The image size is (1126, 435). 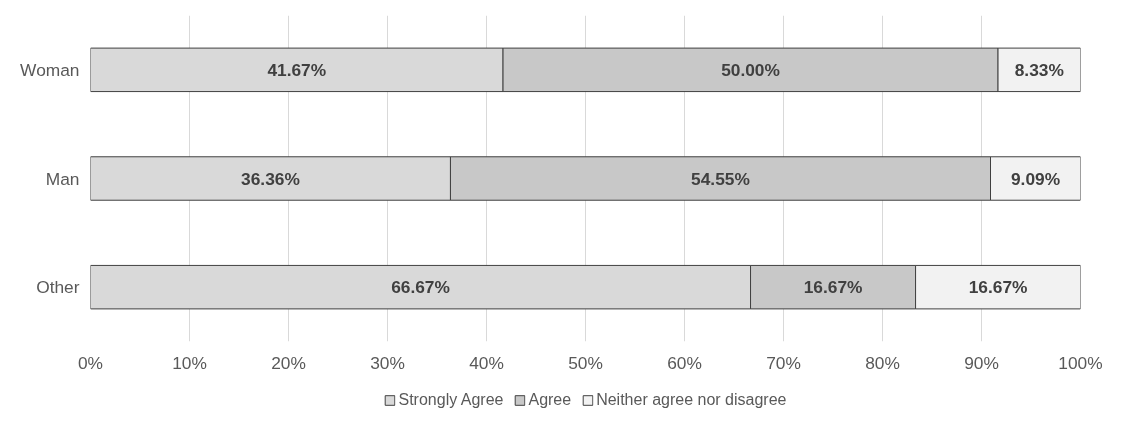 What do you see at coordinates (1080, 362) in the screenshot?
I see `x-tick-label: 100%` at bounding box center [1080, 362].